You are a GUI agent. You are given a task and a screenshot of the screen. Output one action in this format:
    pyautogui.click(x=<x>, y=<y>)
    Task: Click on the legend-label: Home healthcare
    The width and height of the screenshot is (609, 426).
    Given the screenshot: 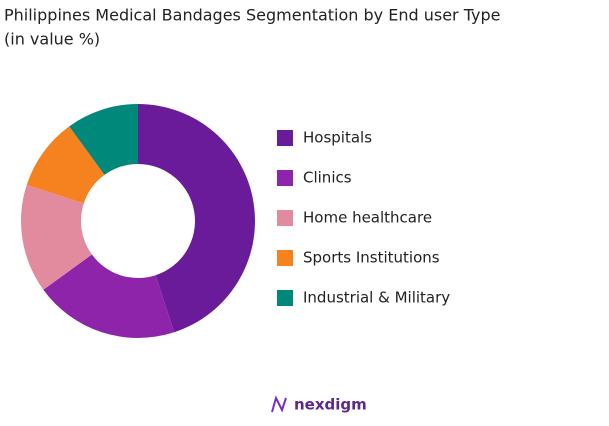 What is the action you would take?
    pyautogui.click(x=367, y=218)
    